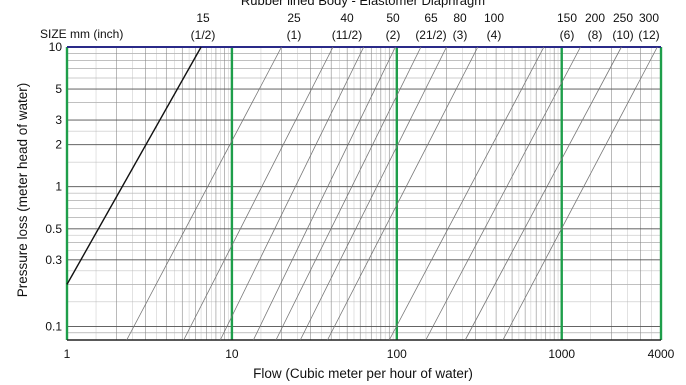  What do you see at coordinates (67, 354) in the screenshot?
I see `x-tick-label: 1` at bounding box center [67, 354].